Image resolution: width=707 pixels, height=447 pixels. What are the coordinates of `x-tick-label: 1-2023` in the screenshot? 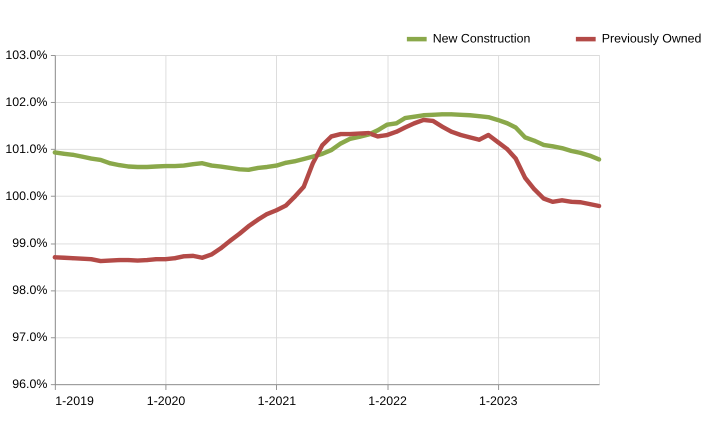 It's located at (498, 401).